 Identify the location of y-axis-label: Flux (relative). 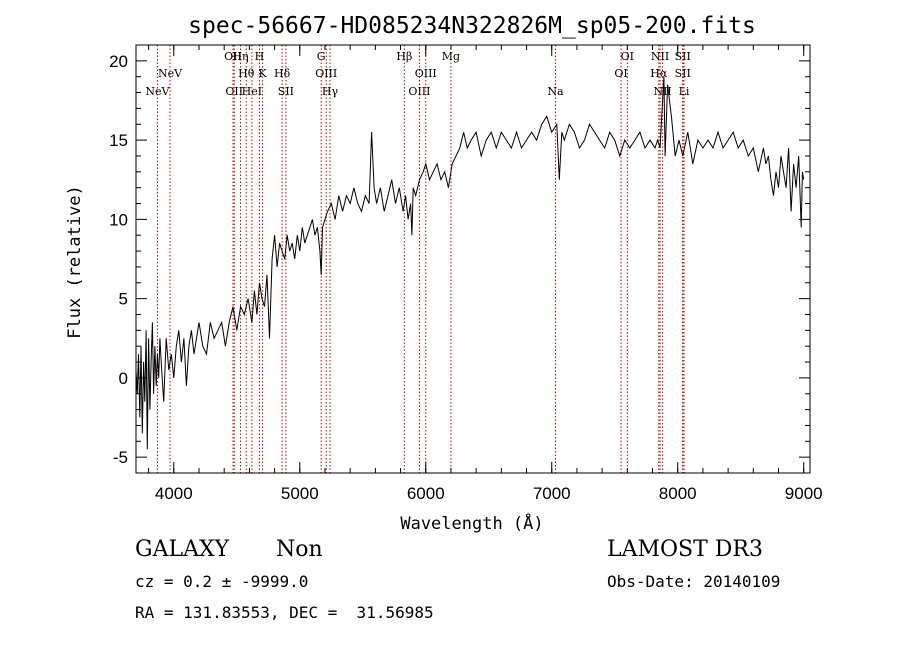
(75, 262).